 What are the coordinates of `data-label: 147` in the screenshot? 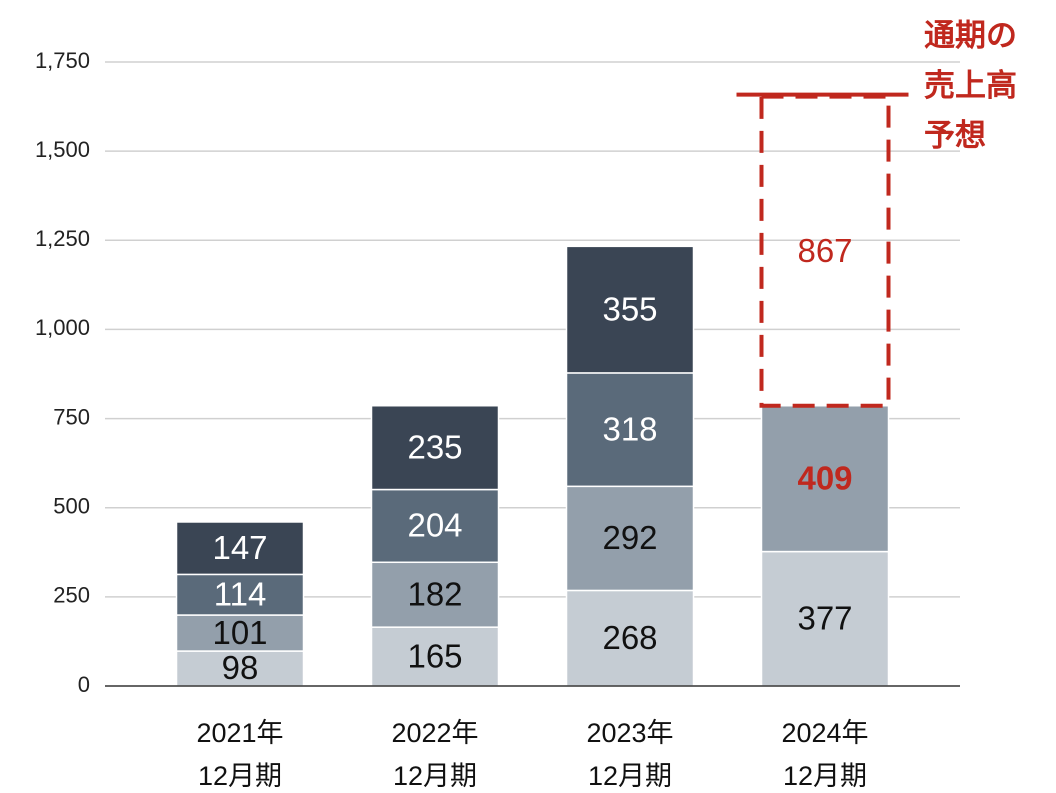 It's located at (239, 547).